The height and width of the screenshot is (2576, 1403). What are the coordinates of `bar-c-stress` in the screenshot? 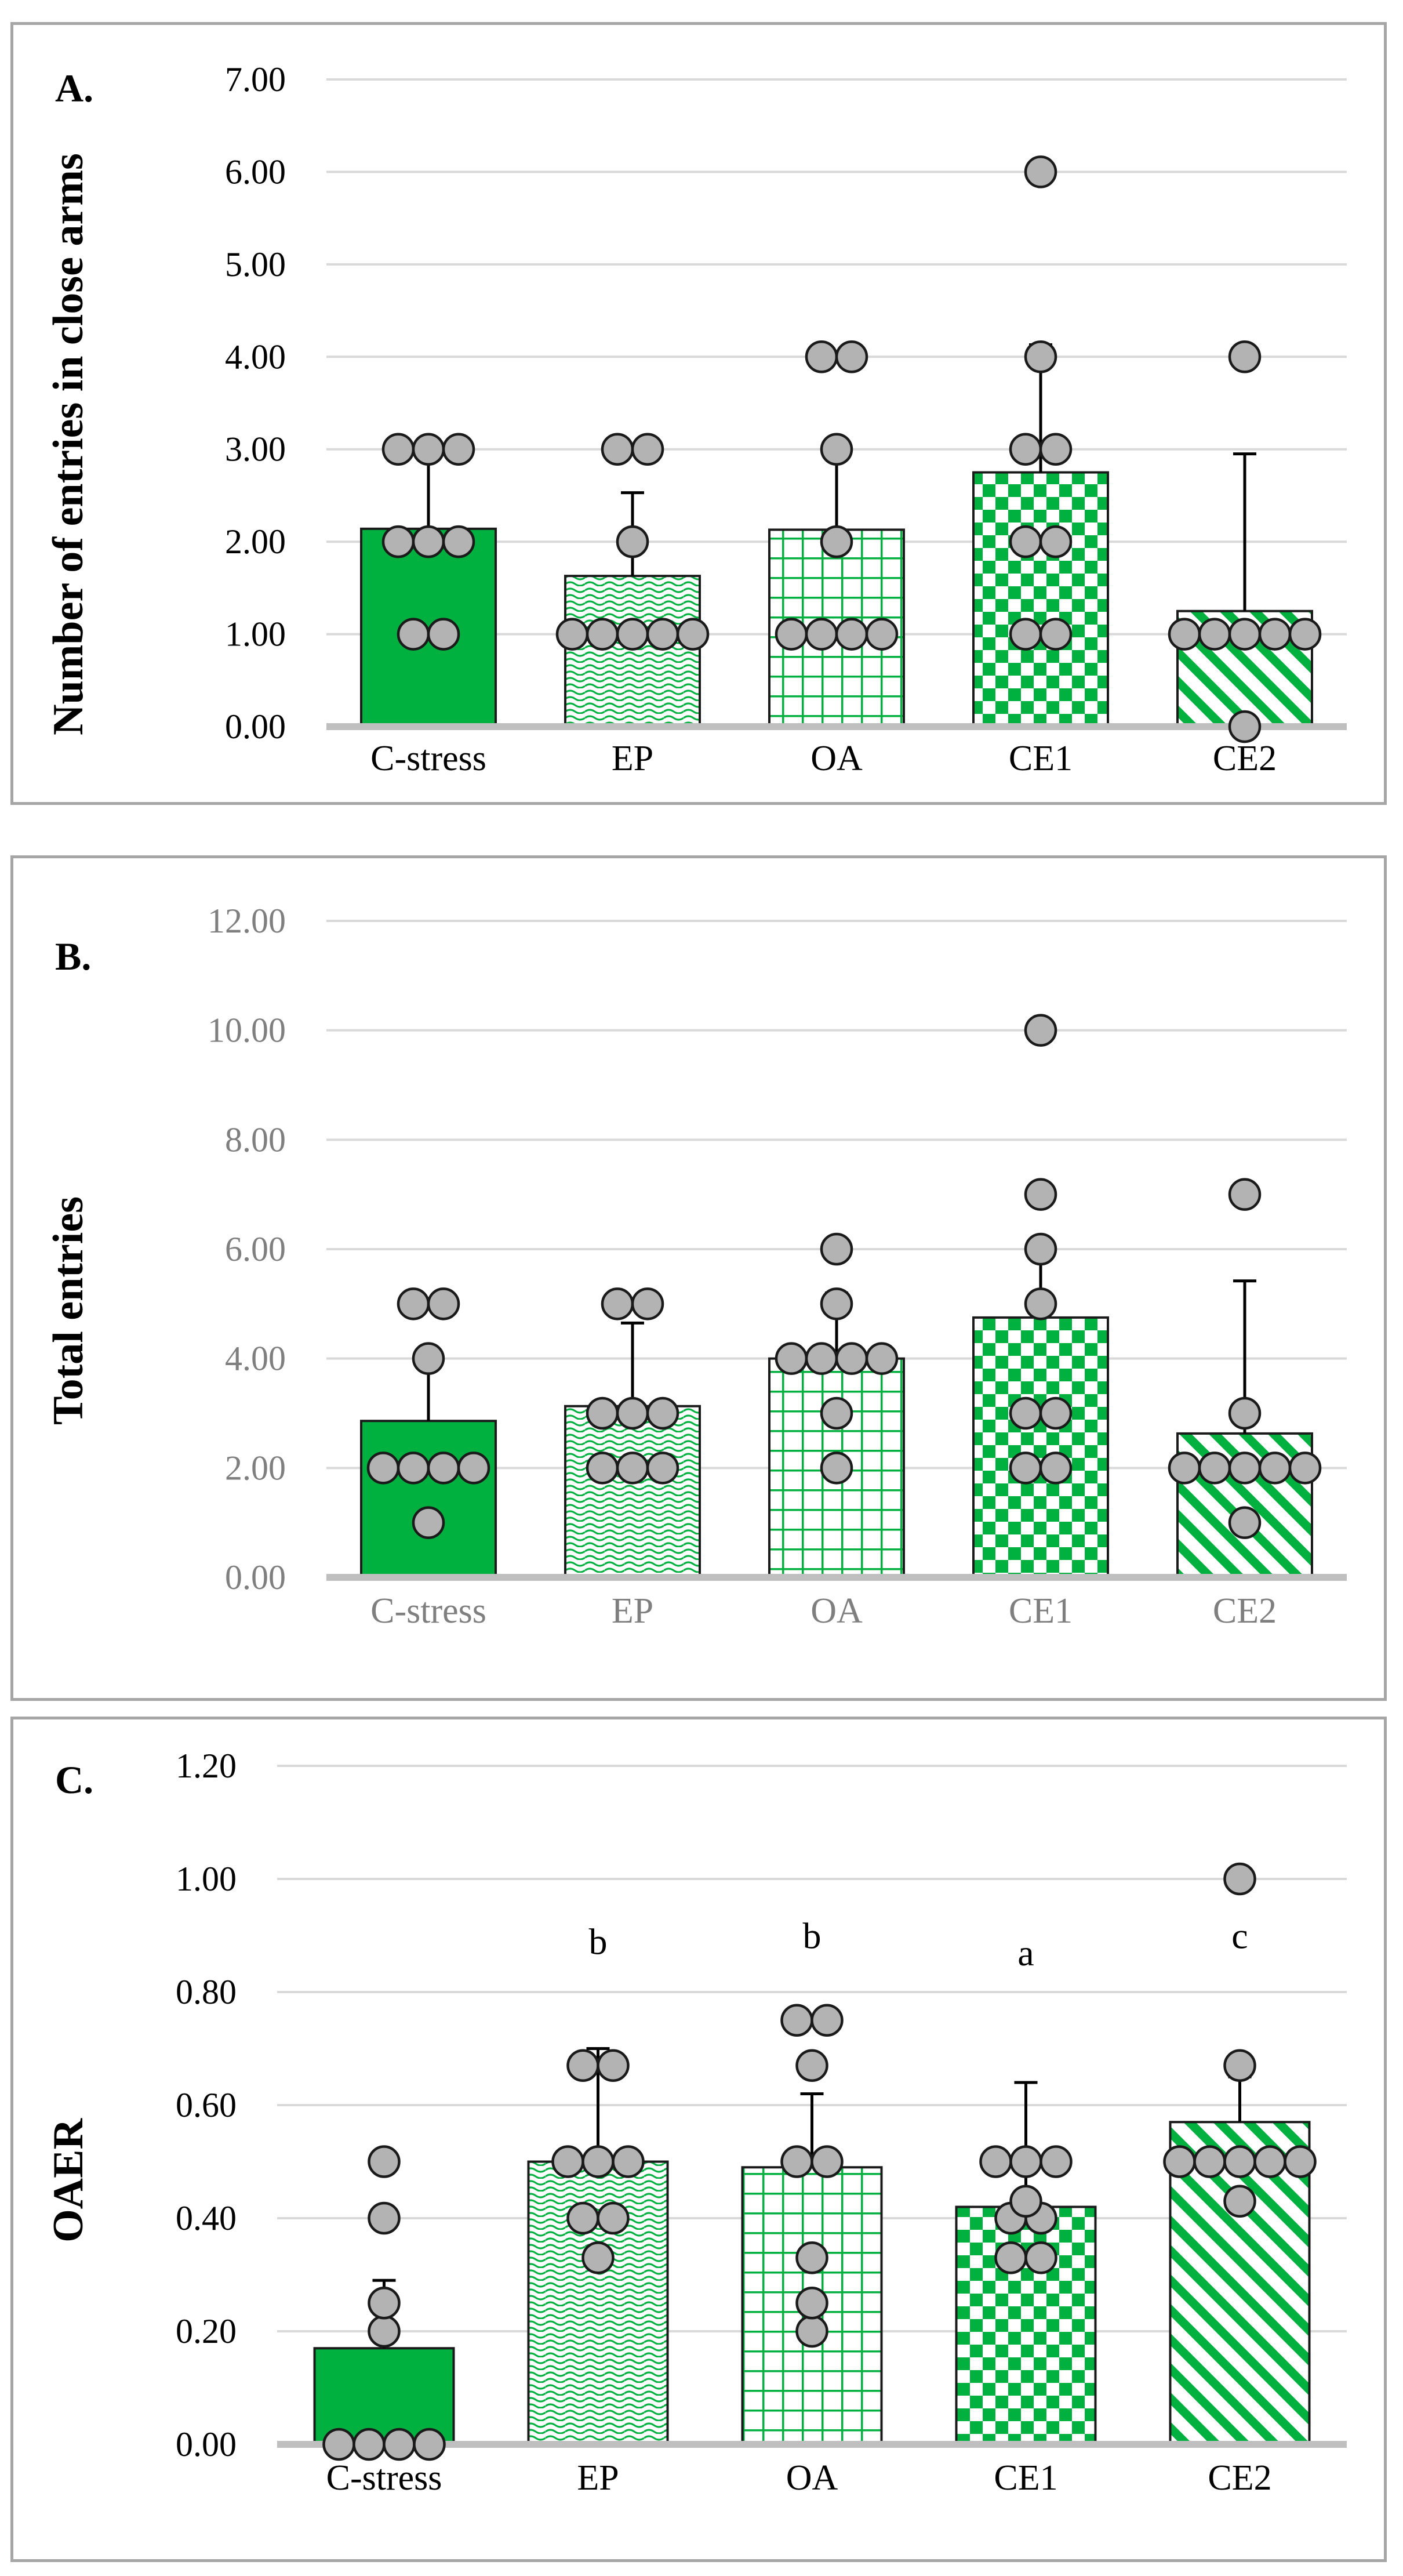 It's located at (428, 627).